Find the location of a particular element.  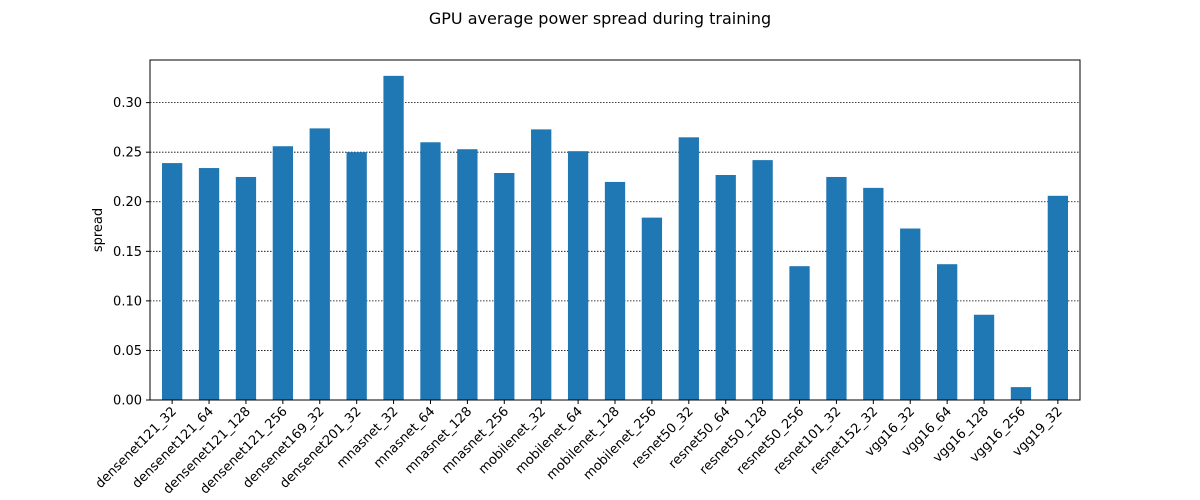

y-tick-label: 0.05 is located at coordinates (127, 351).